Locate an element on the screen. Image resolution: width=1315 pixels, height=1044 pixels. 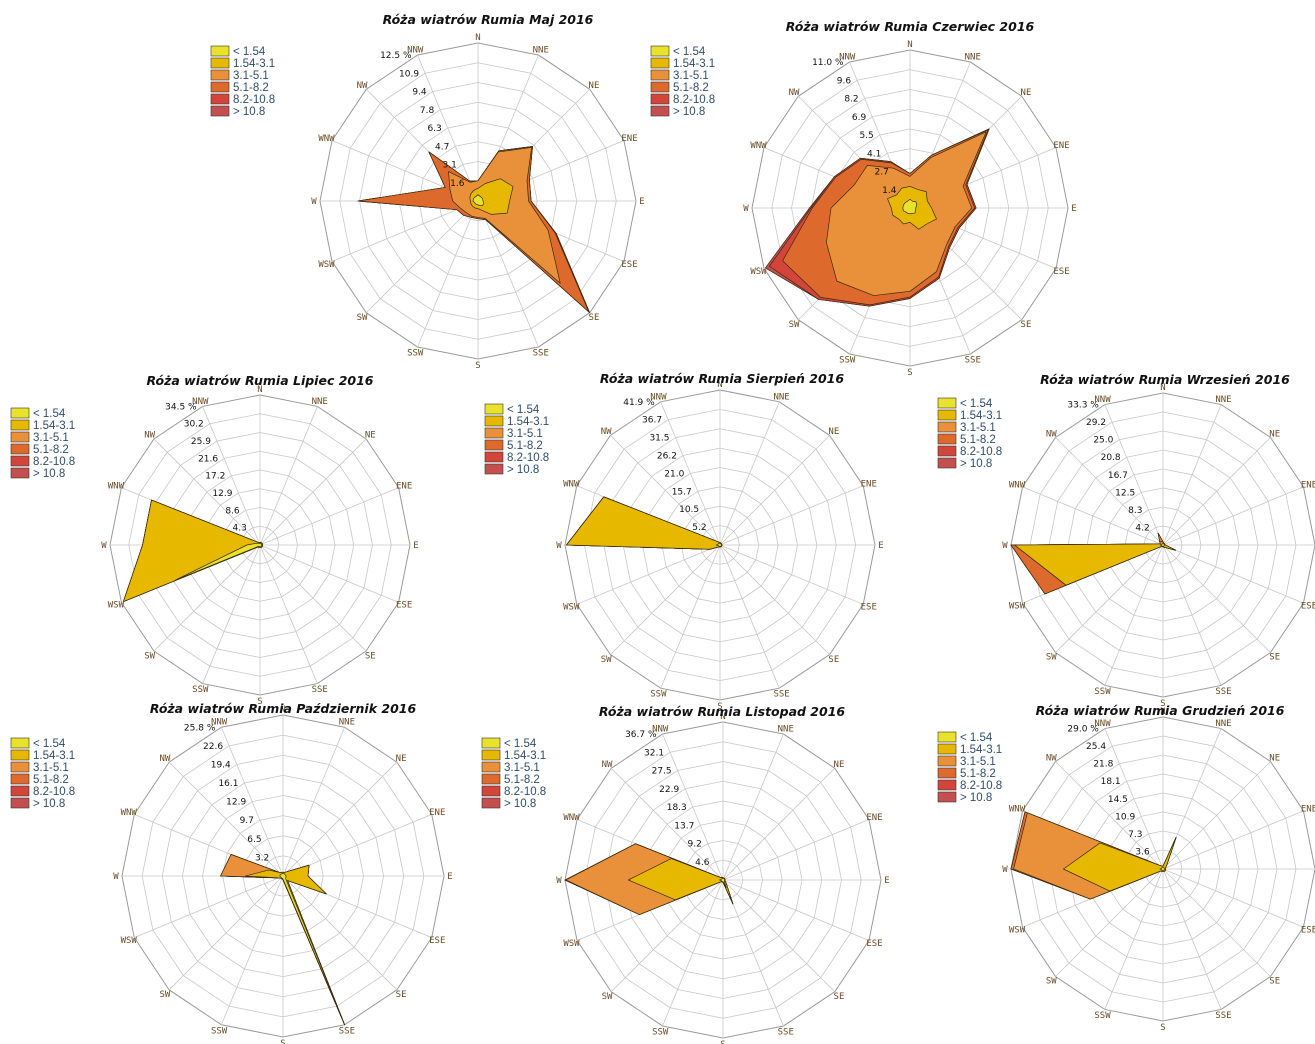
radial-tick-label: 16.1 is located at coordinates (228, 784).